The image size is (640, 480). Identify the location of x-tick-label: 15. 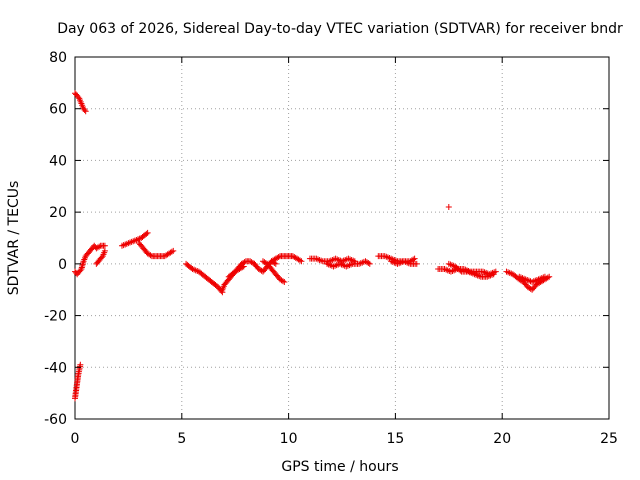
(395, 439).